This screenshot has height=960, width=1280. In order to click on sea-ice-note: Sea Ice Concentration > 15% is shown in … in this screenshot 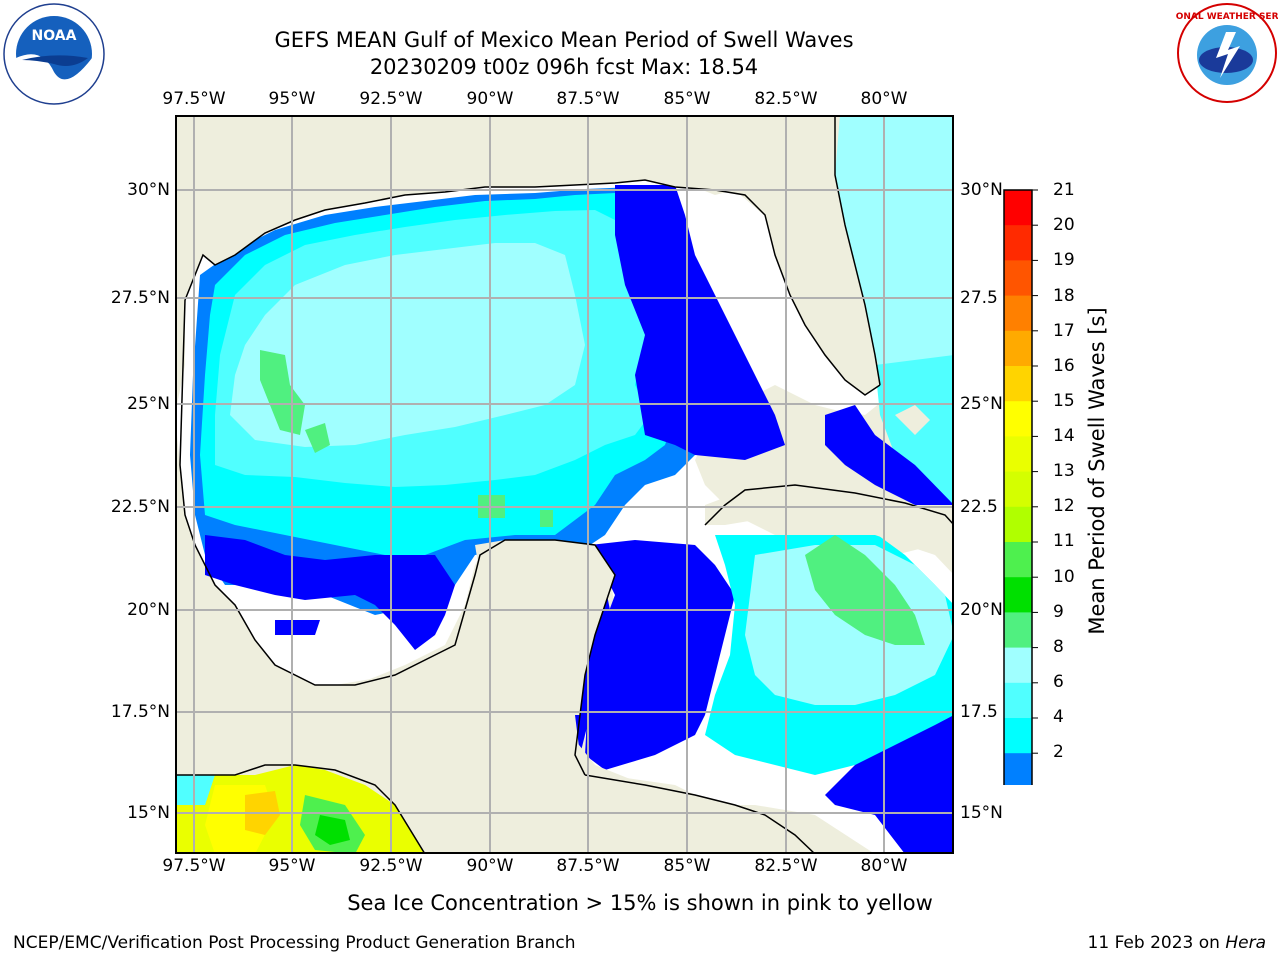, I will do `click(640, 903)`.